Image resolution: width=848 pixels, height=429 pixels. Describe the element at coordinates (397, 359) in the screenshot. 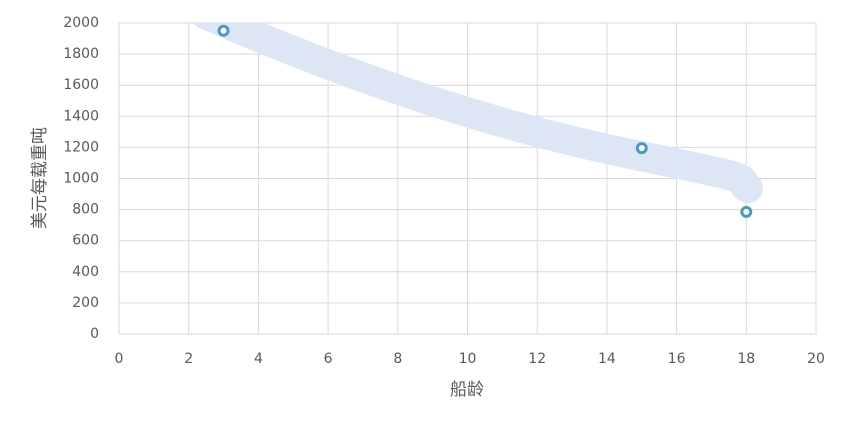

I see `x-tick-label: 8` at that location.